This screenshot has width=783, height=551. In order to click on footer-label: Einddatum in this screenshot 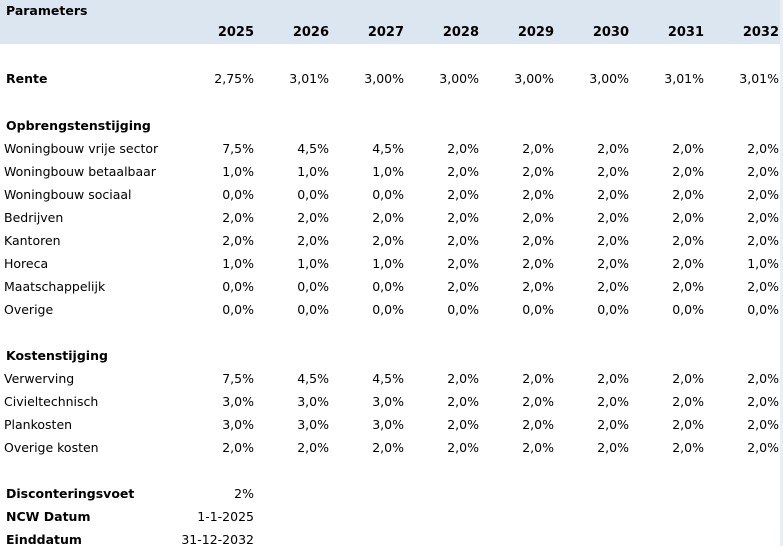, I will do `click(44, 539)`.